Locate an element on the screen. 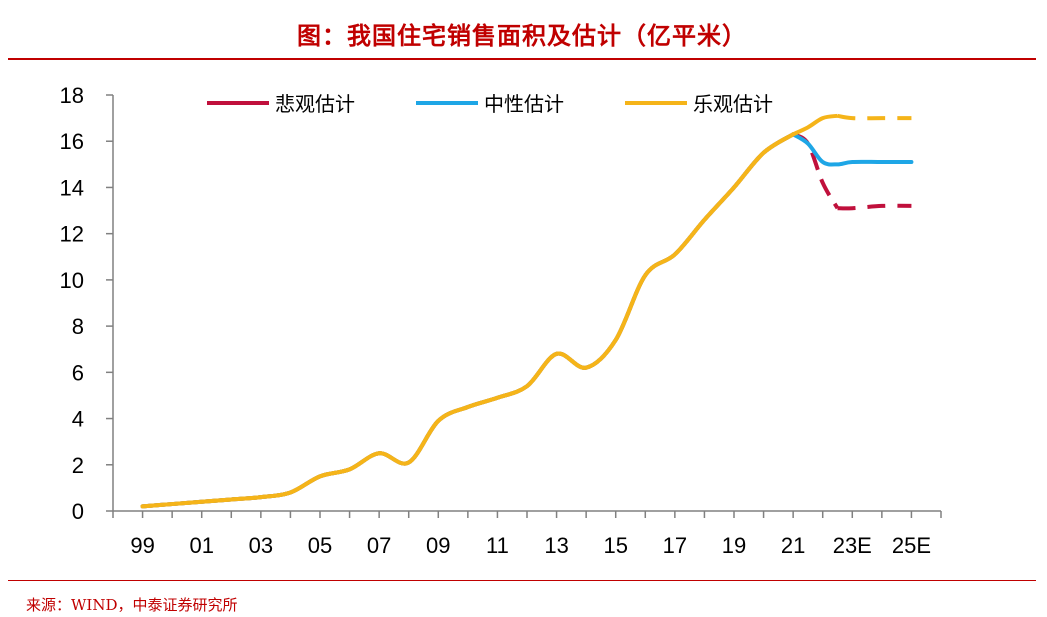  chart-title: 图：我国住宅销售面积及估计（亿平米） is located at coordinates (522, 35).